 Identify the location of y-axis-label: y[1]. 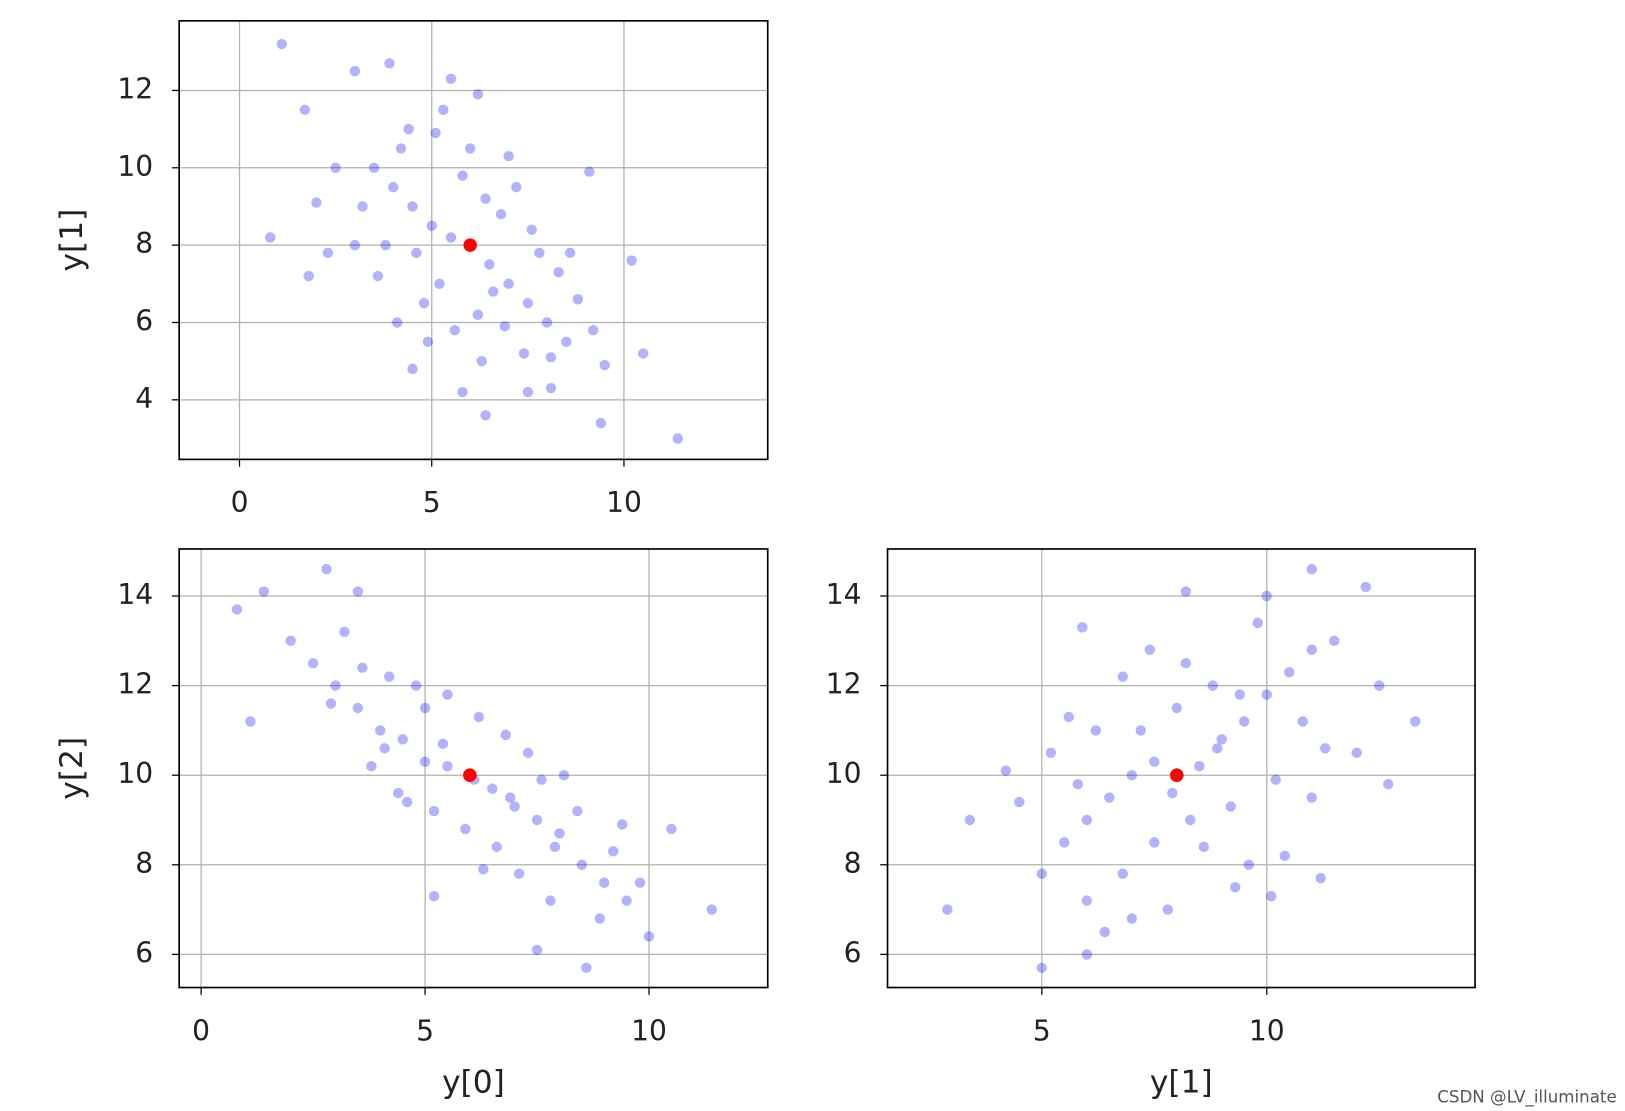
(72, 240).